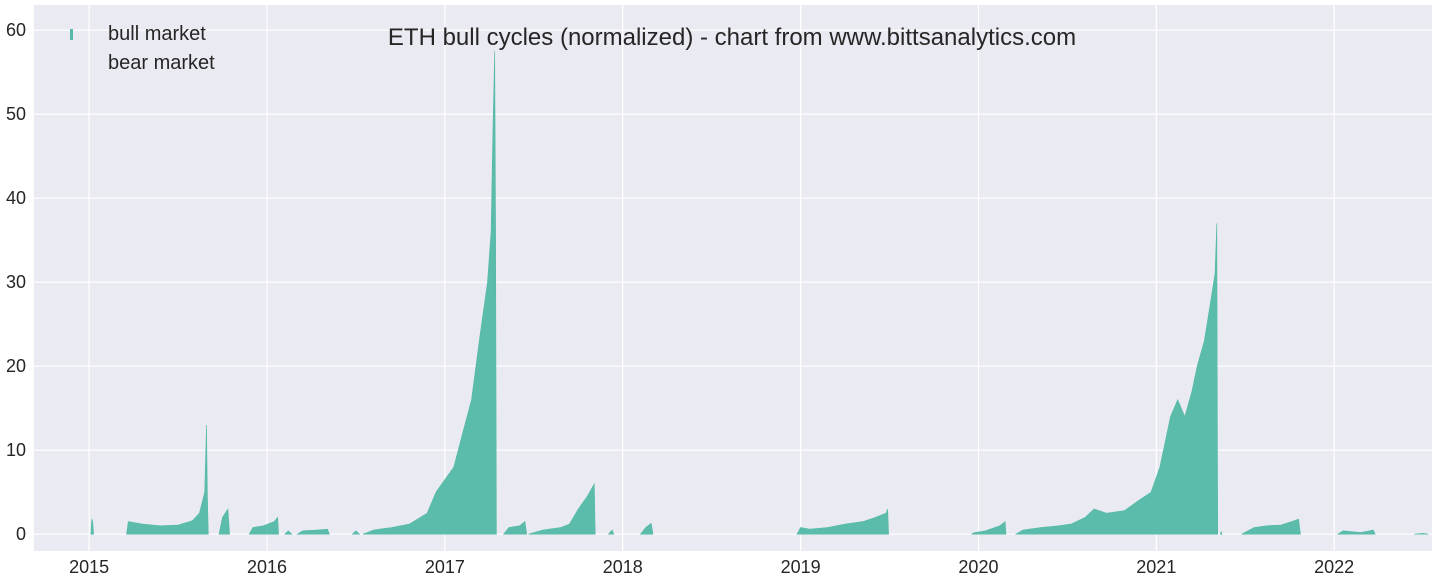 The height and width of the screenshot is (583, 1436). I want to click on y-axis-ticks: 0 10 20 30 40 50 60, so click(16, 282).